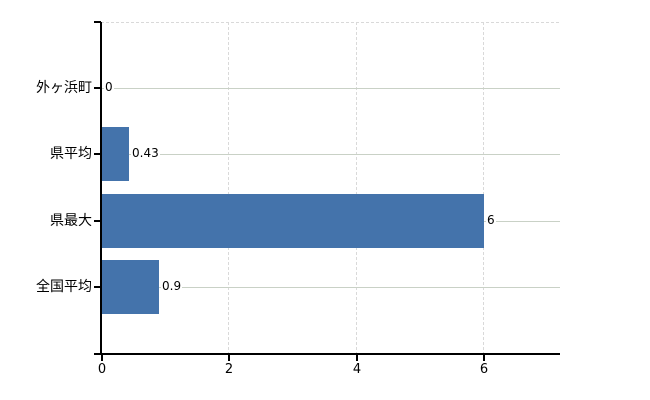 The height and width of the screenshot is (400, 650). What do you see at coordinates (71, 154) in the screenshot?
I see `category-label: 県平均` at bounding box center [71, 154].